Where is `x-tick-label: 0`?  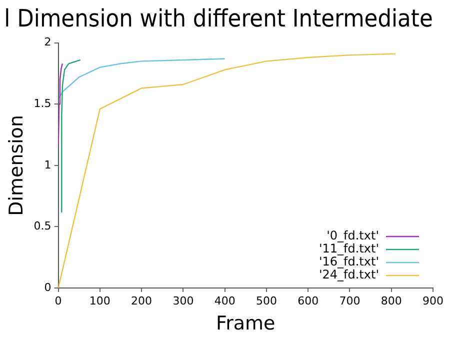
x-tick-label: 0 is located at coordinates (58, 301).